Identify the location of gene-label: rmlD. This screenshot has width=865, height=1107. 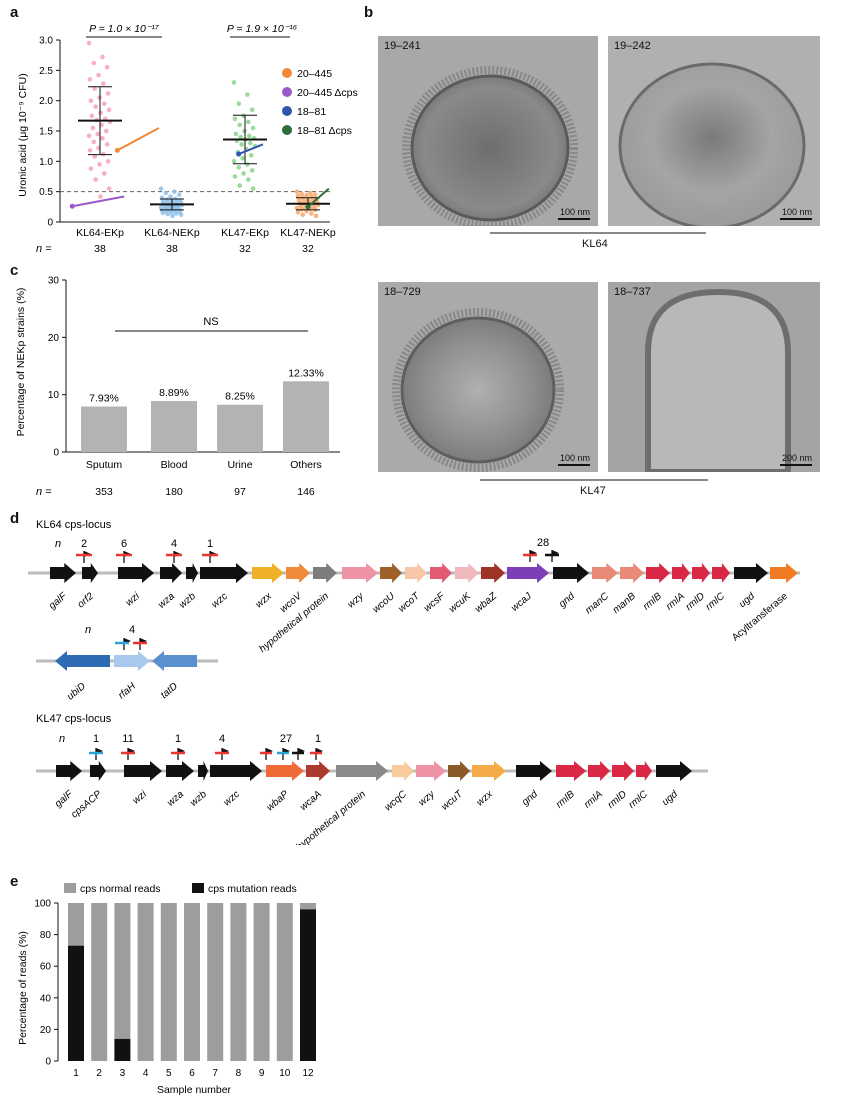
(617, 800).